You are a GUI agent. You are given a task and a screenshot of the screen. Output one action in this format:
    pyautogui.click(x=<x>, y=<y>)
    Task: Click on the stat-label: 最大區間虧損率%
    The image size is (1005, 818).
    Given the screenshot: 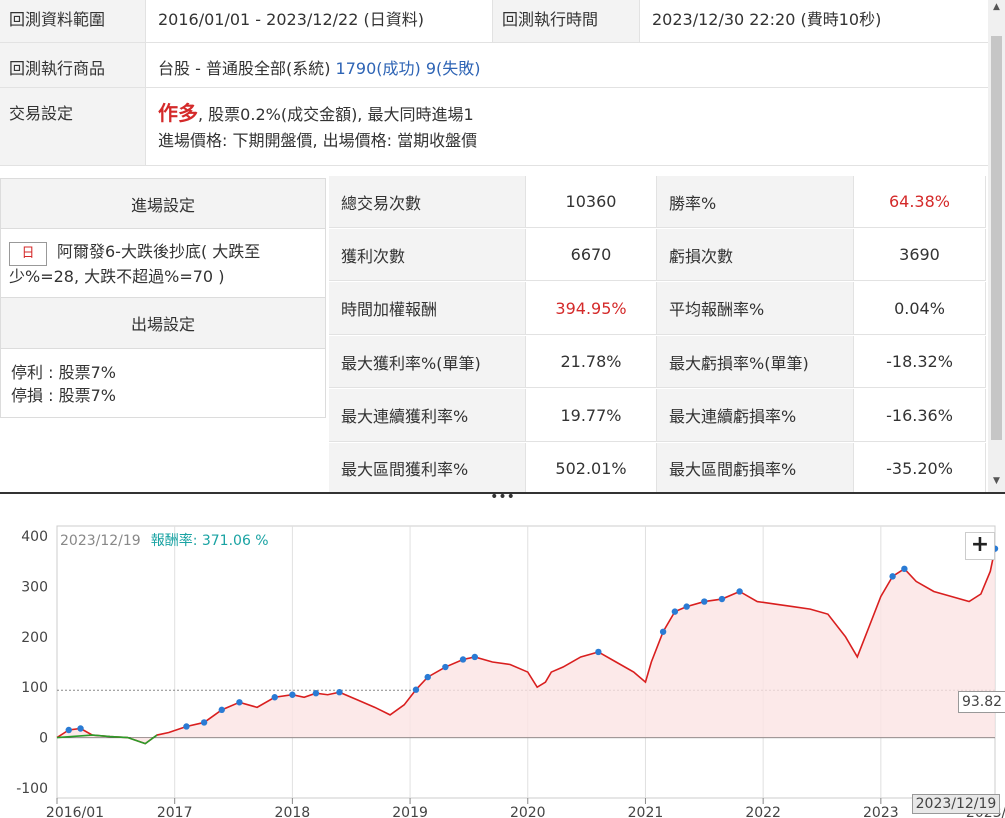 What is the action you would take?
    pyautogui.click(x=755, y=468)
    